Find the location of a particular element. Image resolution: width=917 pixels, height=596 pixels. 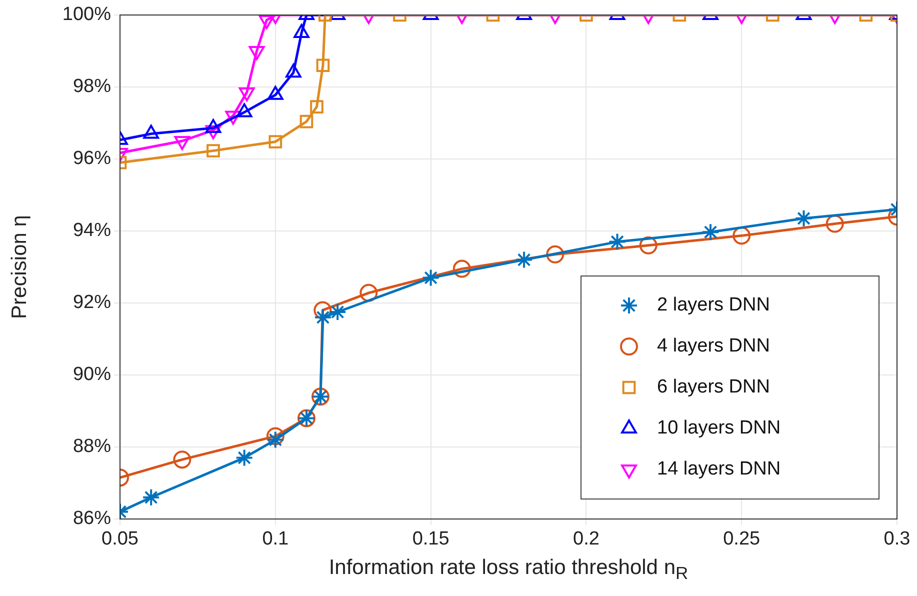

x-axis-title: Information rate loss ratio threshold n$_{R}$ is located at coordinates (509, 570).